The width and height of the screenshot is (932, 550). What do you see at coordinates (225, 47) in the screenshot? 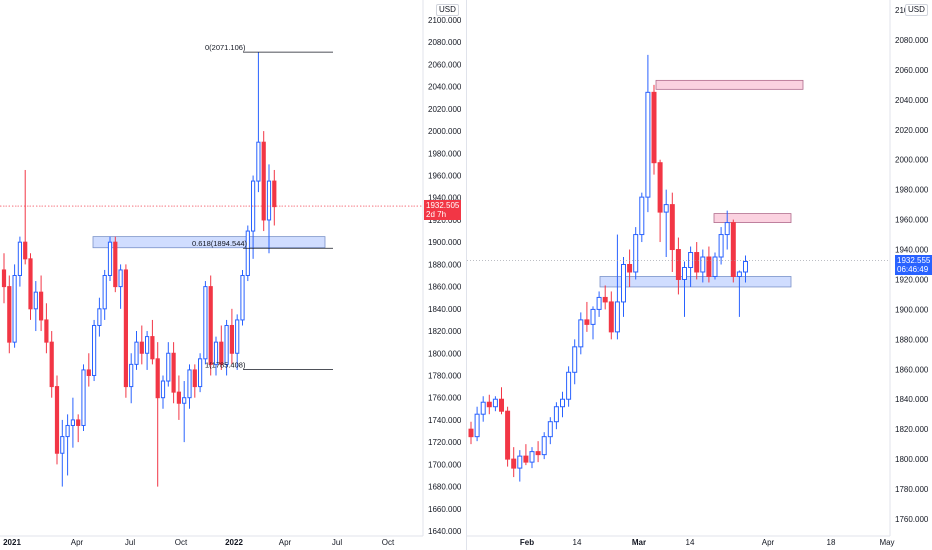
I see `fib-level-label: 0(2071.106)` at bounding box center [225, 47].